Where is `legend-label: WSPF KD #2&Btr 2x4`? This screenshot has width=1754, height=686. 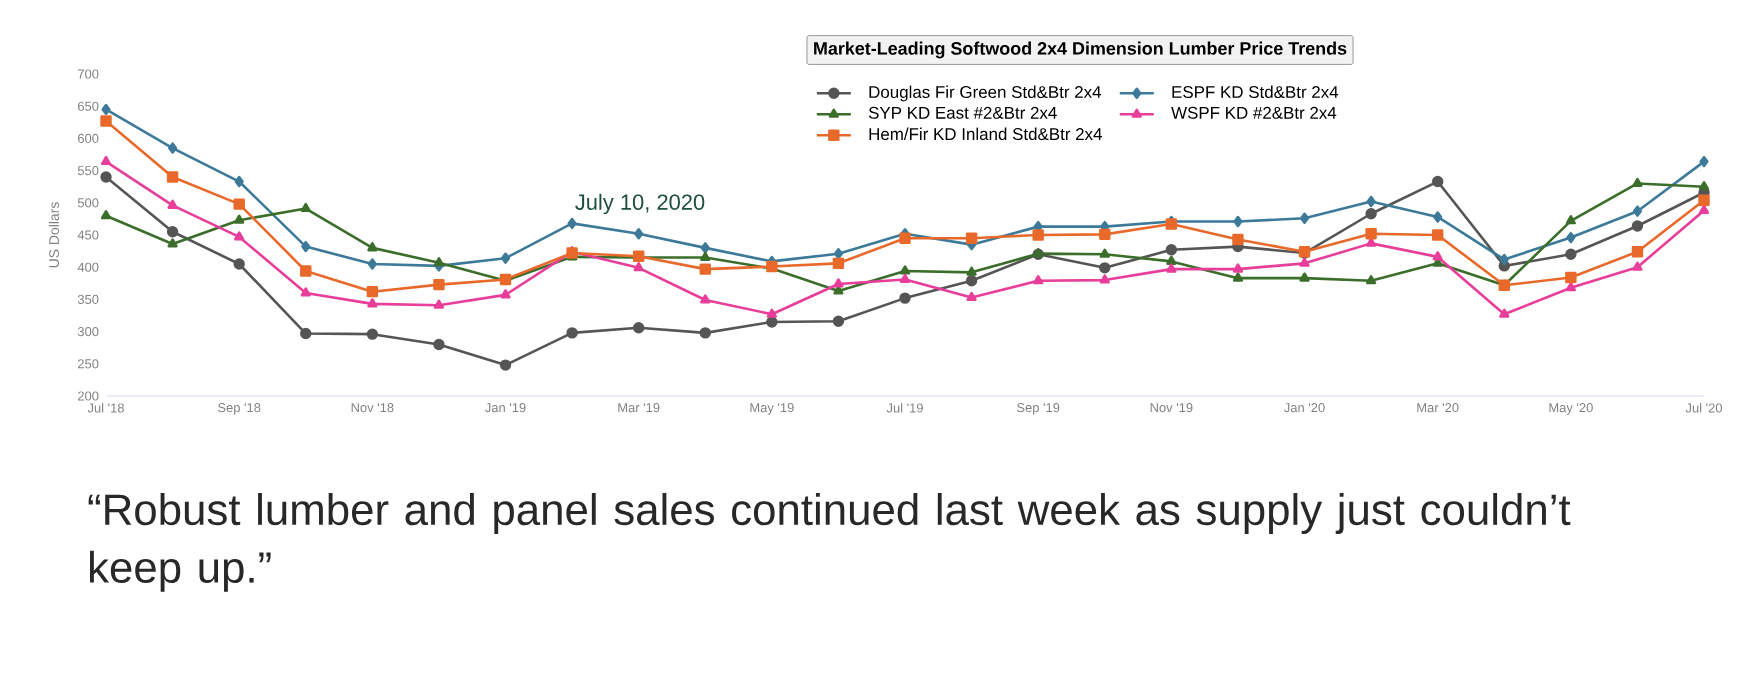
legend-label: WSPF KD #2&Btr 2x4 is located at coordinates (1254, 112).